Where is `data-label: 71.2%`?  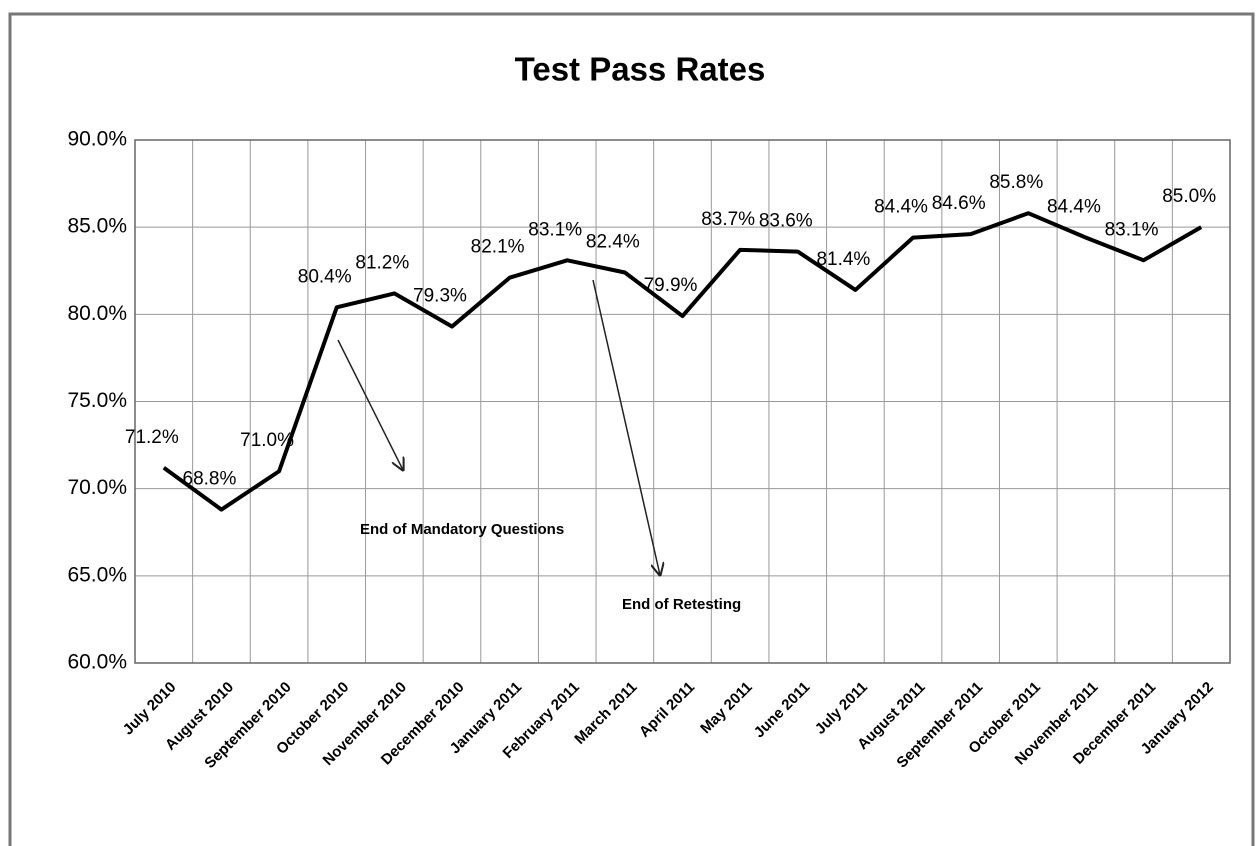
data-label: 71.2% is located at coordinates (152, 437).